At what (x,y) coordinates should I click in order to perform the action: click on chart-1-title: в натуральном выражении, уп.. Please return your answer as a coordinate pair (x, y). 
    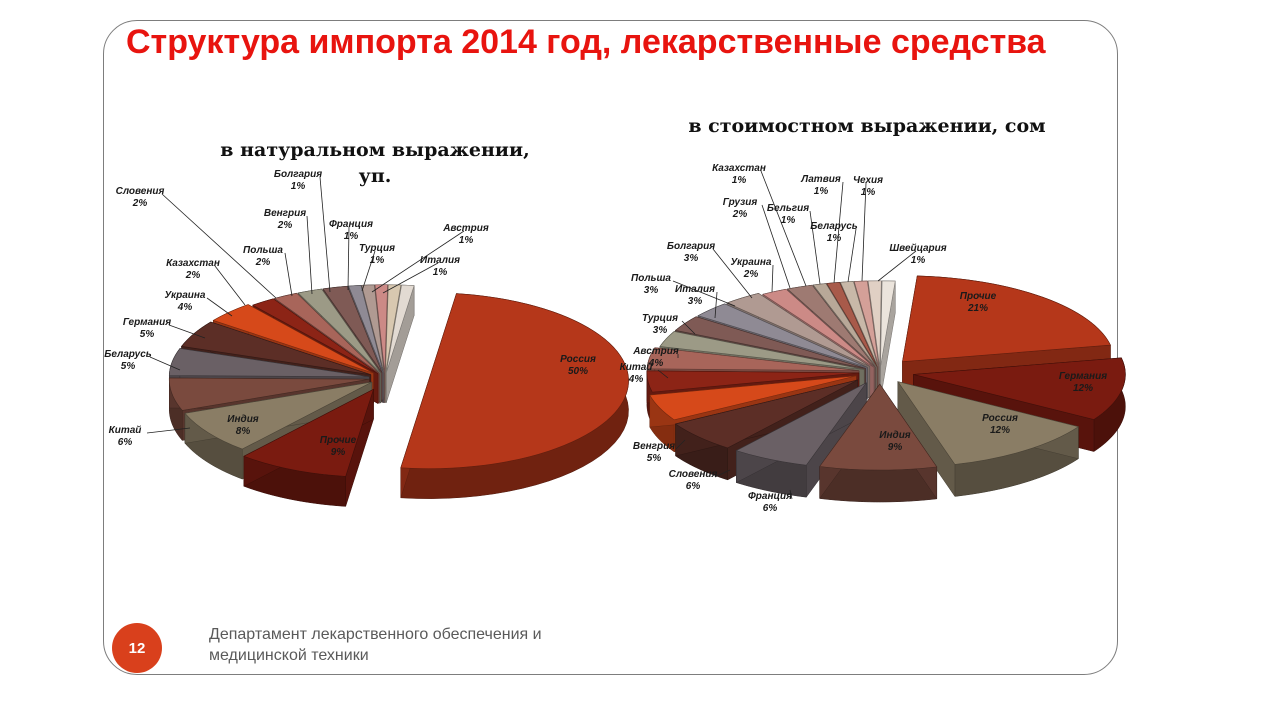
    Looking at the image, I should click on (375, 163).